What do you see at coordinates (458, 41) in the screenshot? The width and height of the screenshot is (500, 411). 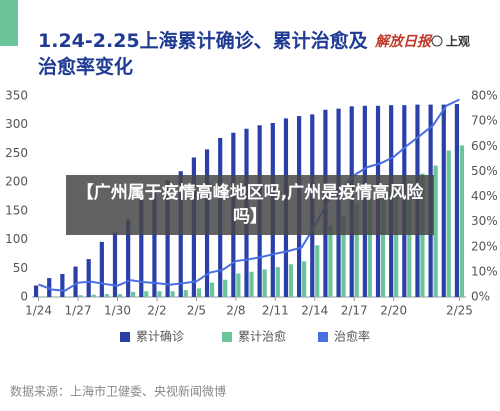 I see `logo: 上观` at bounding box center [458, 41].